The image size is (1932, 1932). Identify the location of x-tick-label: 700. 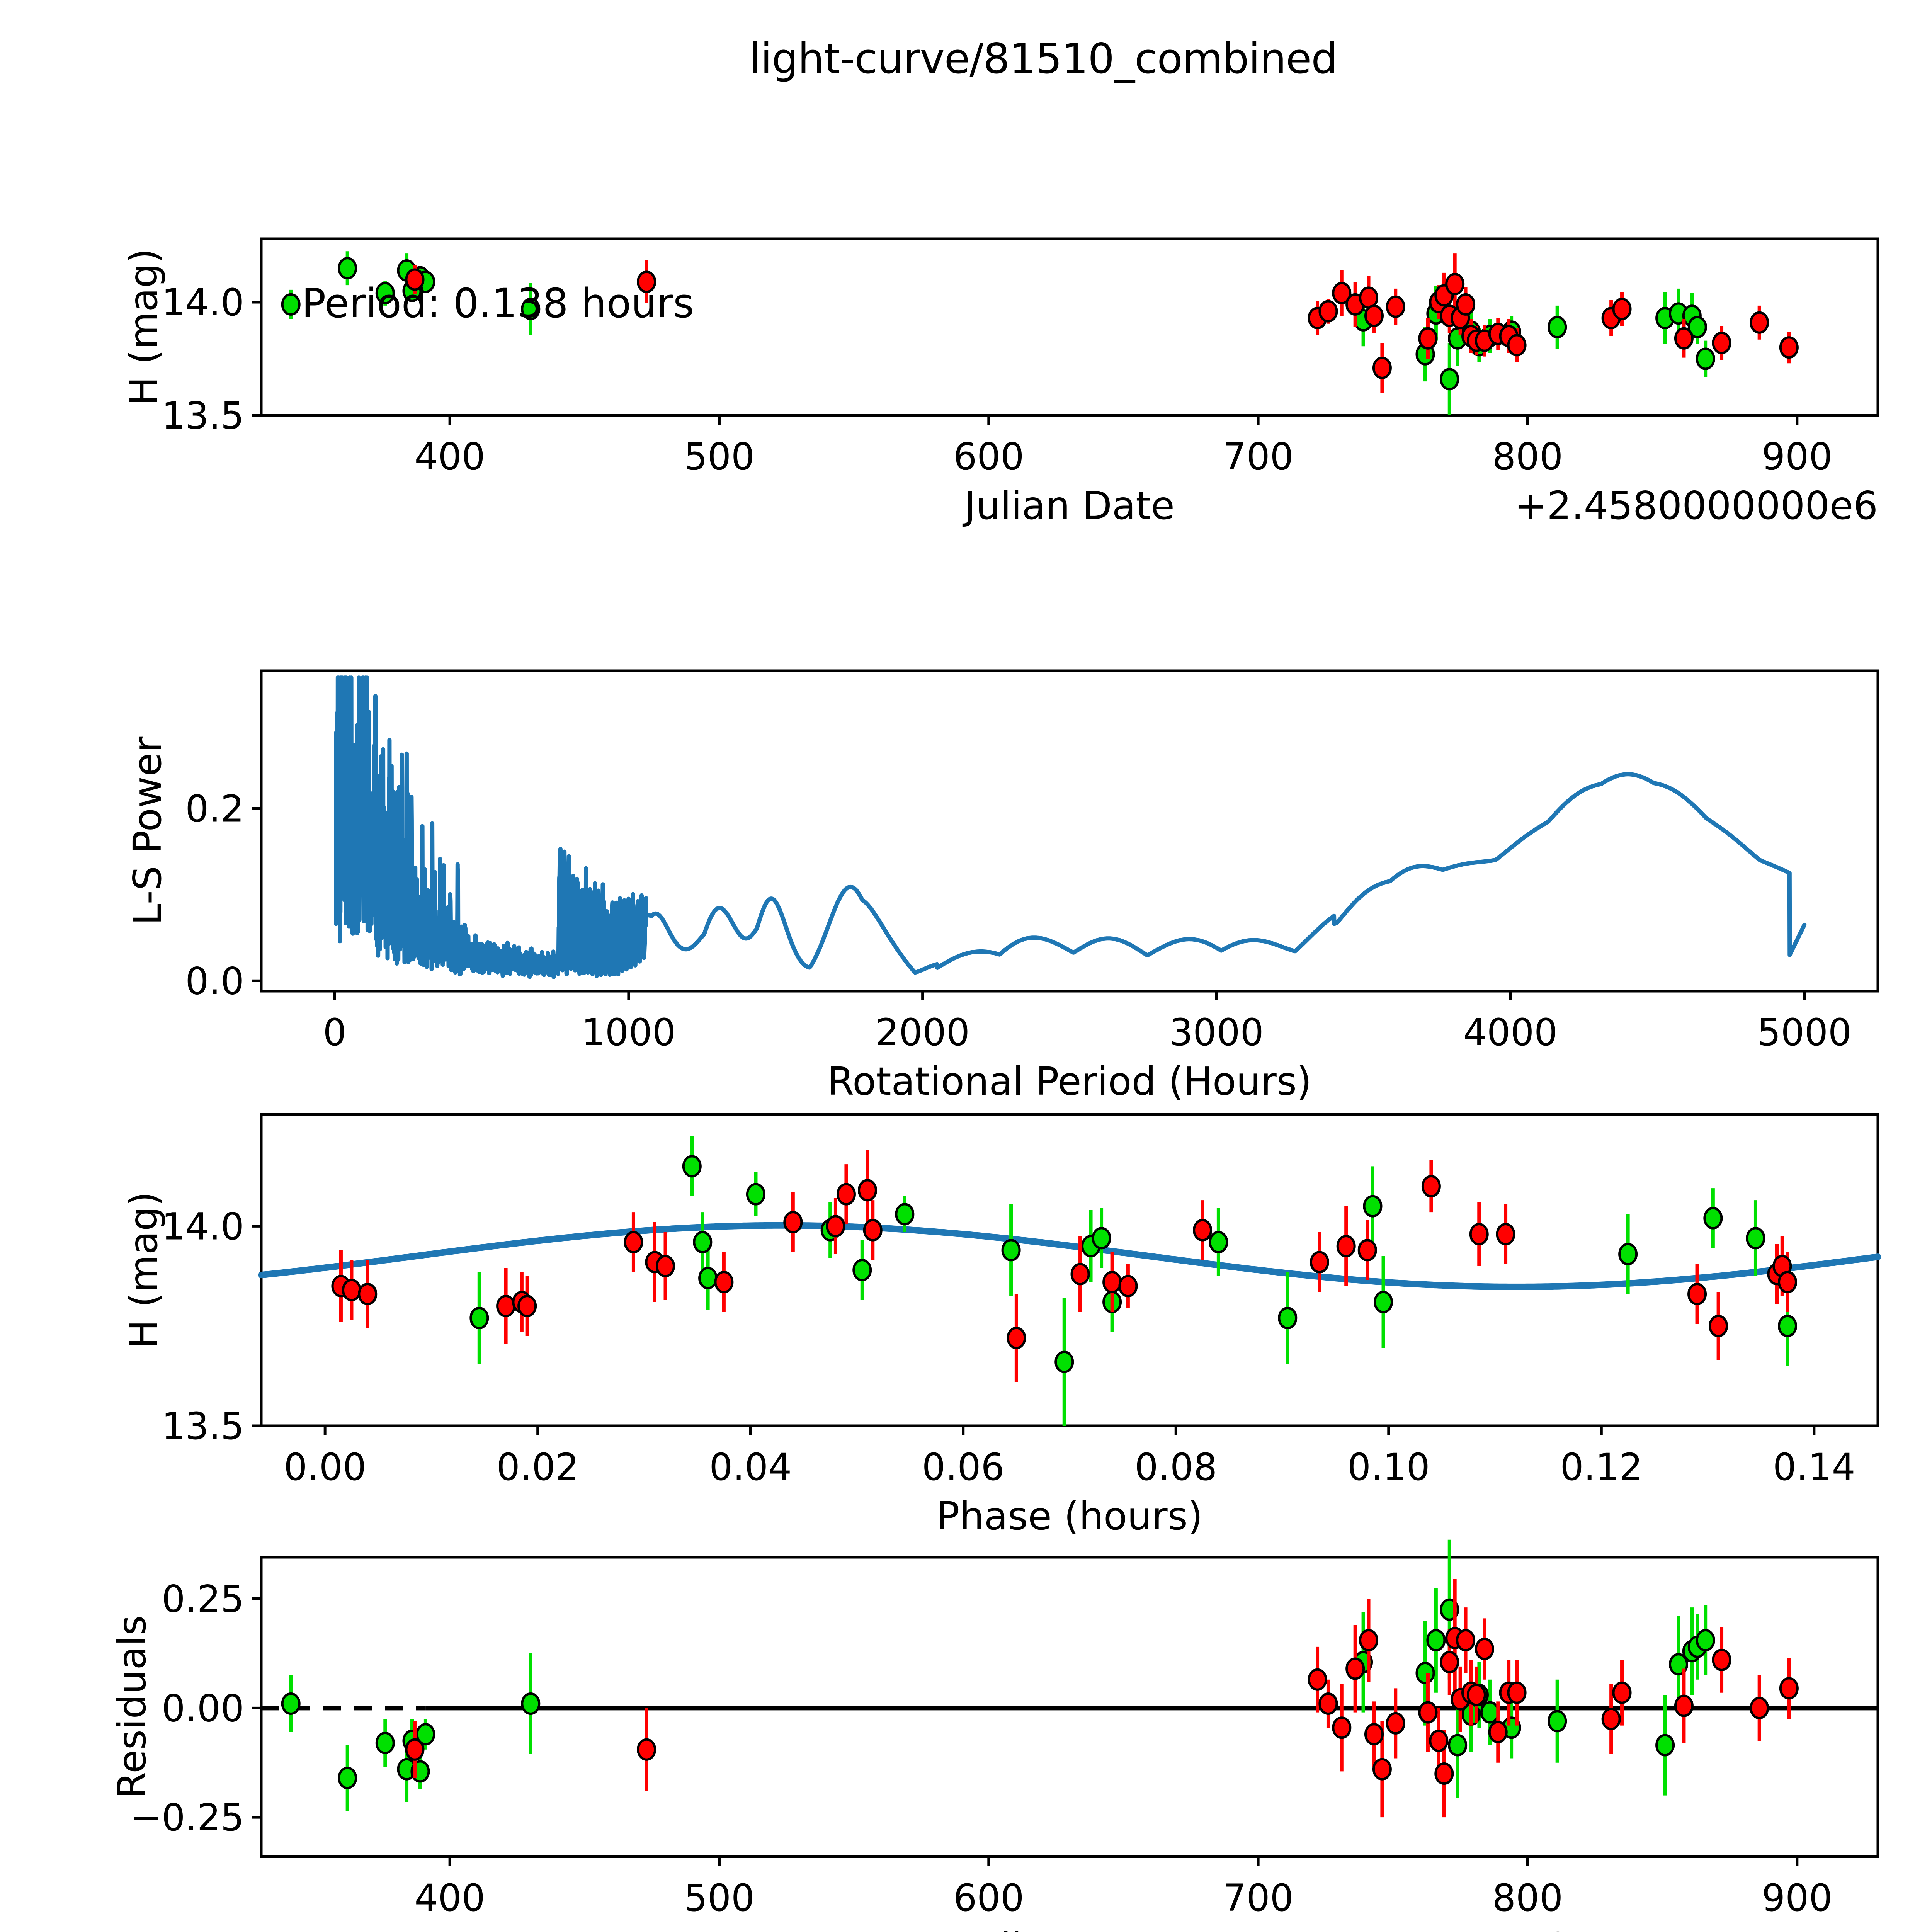
(1258, 457).